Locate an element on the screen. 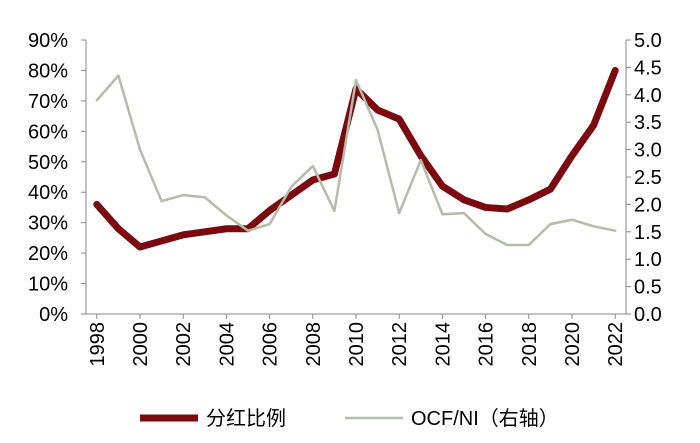 Image resolution: width=700 pixels, height=443 pixels. x-tick-label: 2000 is located at coordinates (141, 344).